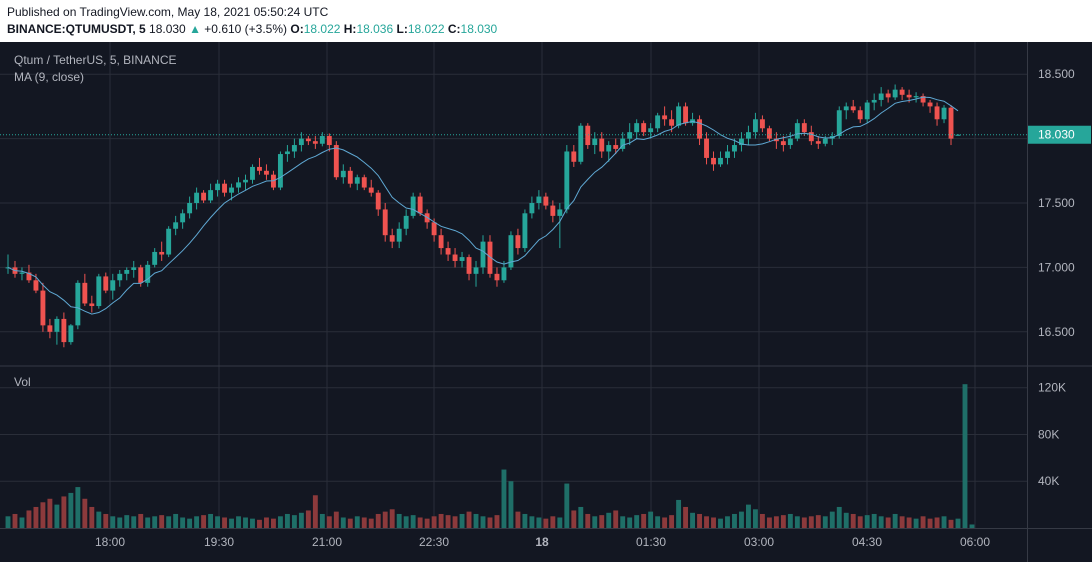 The image size is (1092, 562). I want to click on up-arrow-icon: ▲, so click(195, 29).